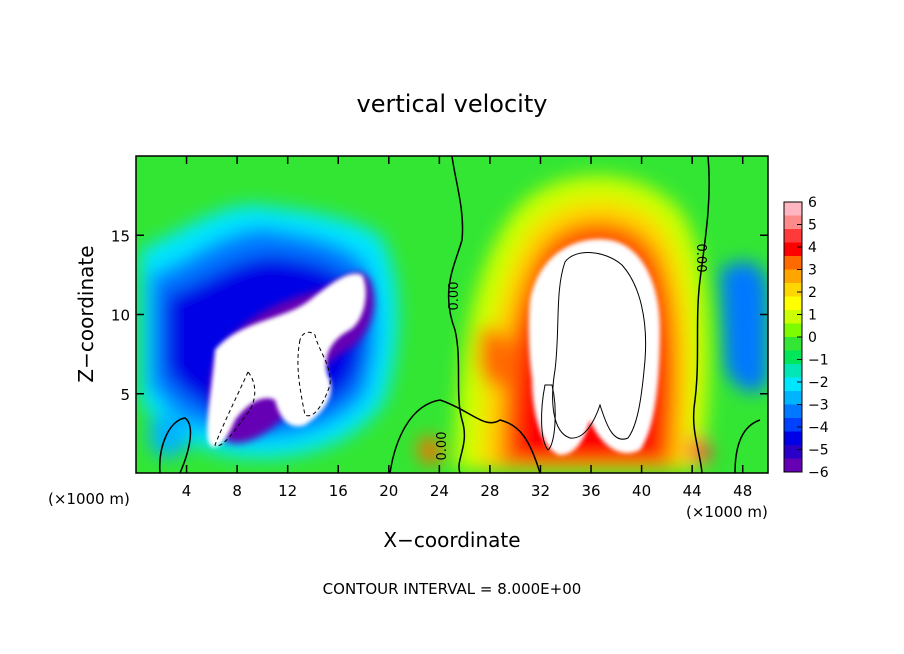 The height and width of the screenshot is (654, 904). I want to click on x-tick-label: 4, so click(187, 491).